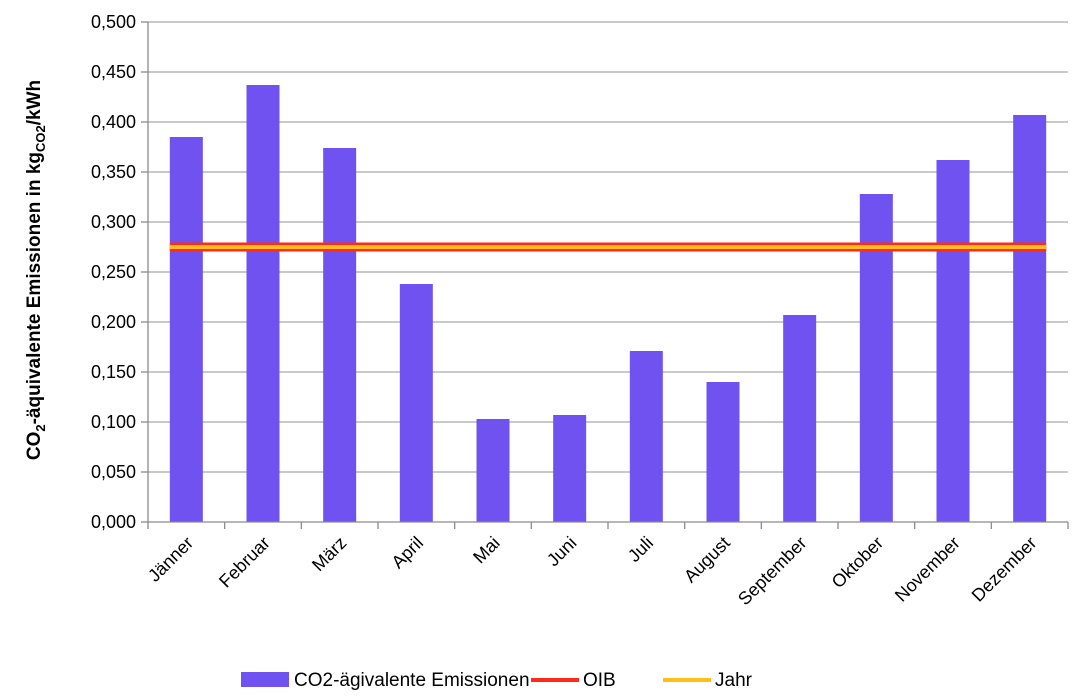 The image size is (1080, 698). What do you see at coordinates (263, 303) in the screenshot?
I see `bar-februar` at bounding box center [263, 303].